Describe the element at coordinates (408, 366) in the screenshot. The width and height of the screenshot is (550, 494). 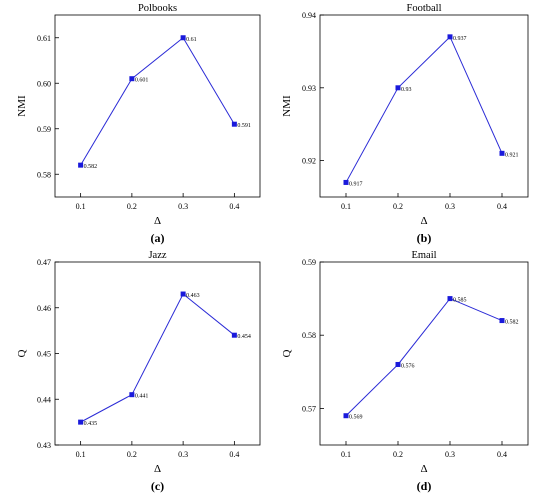
I see `data-label: 0.576` at that location.